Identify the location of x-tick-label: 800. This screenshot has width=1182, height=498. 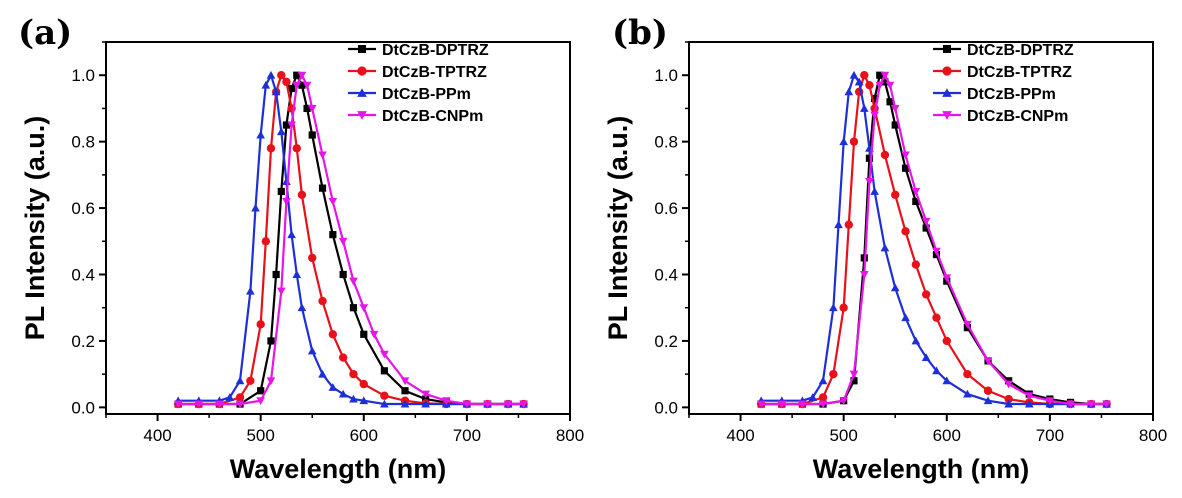
(570, 435).